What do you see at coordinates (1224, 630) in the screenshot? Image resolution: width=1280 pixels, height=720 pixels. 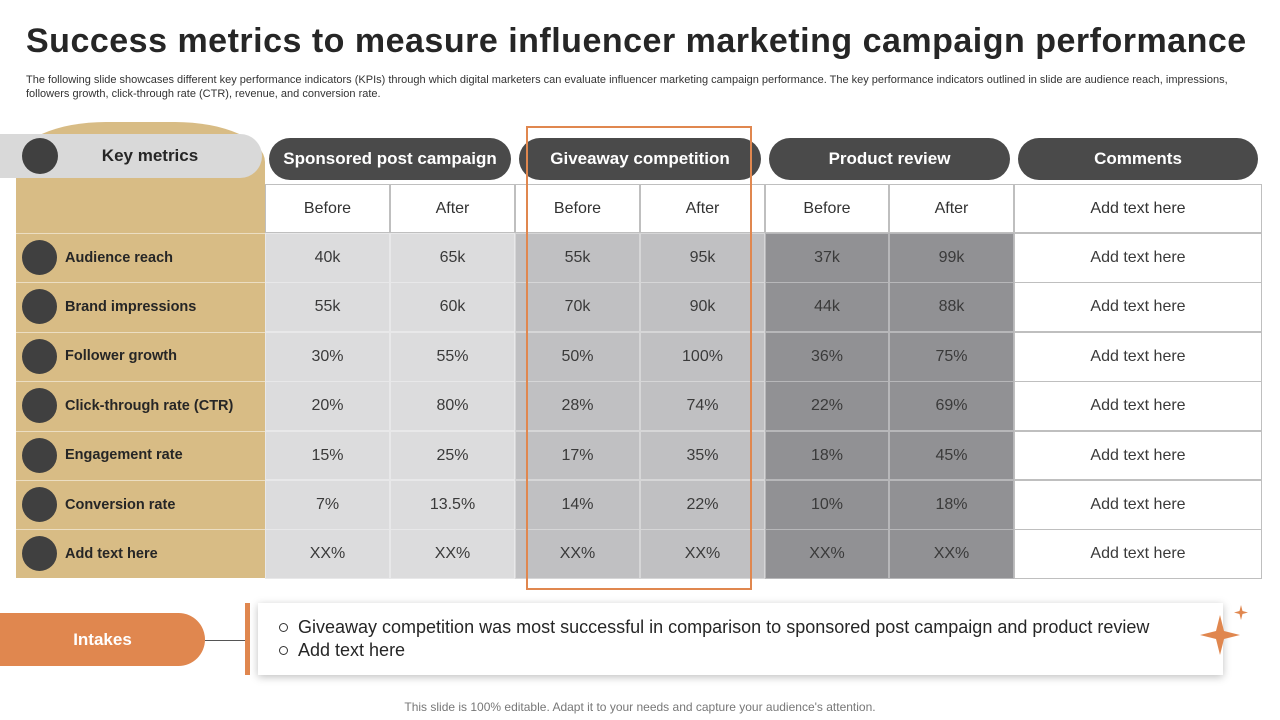 I see `star-icon` at bounding box center [1224, 630].